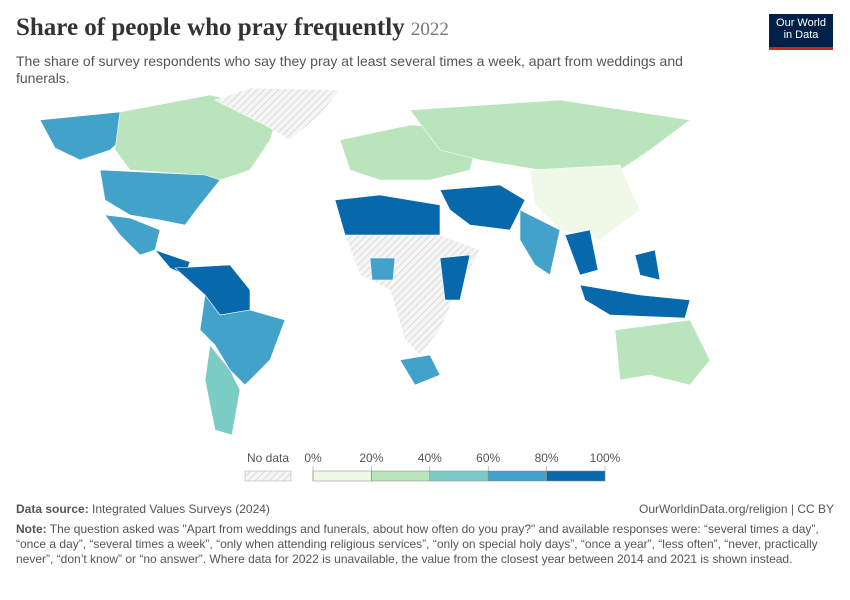  Describe the element at coordinates (547, 458) in the screenshot. I see `legend-tick-label: 80%` at that location.